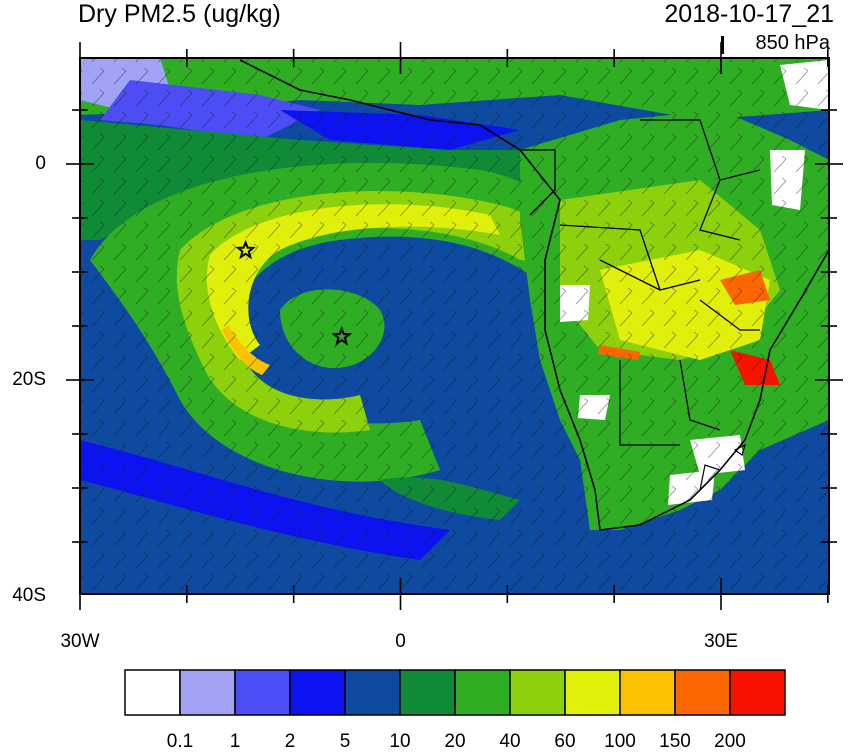  I want to click on colorbar-label: 1, so click(235, 741).